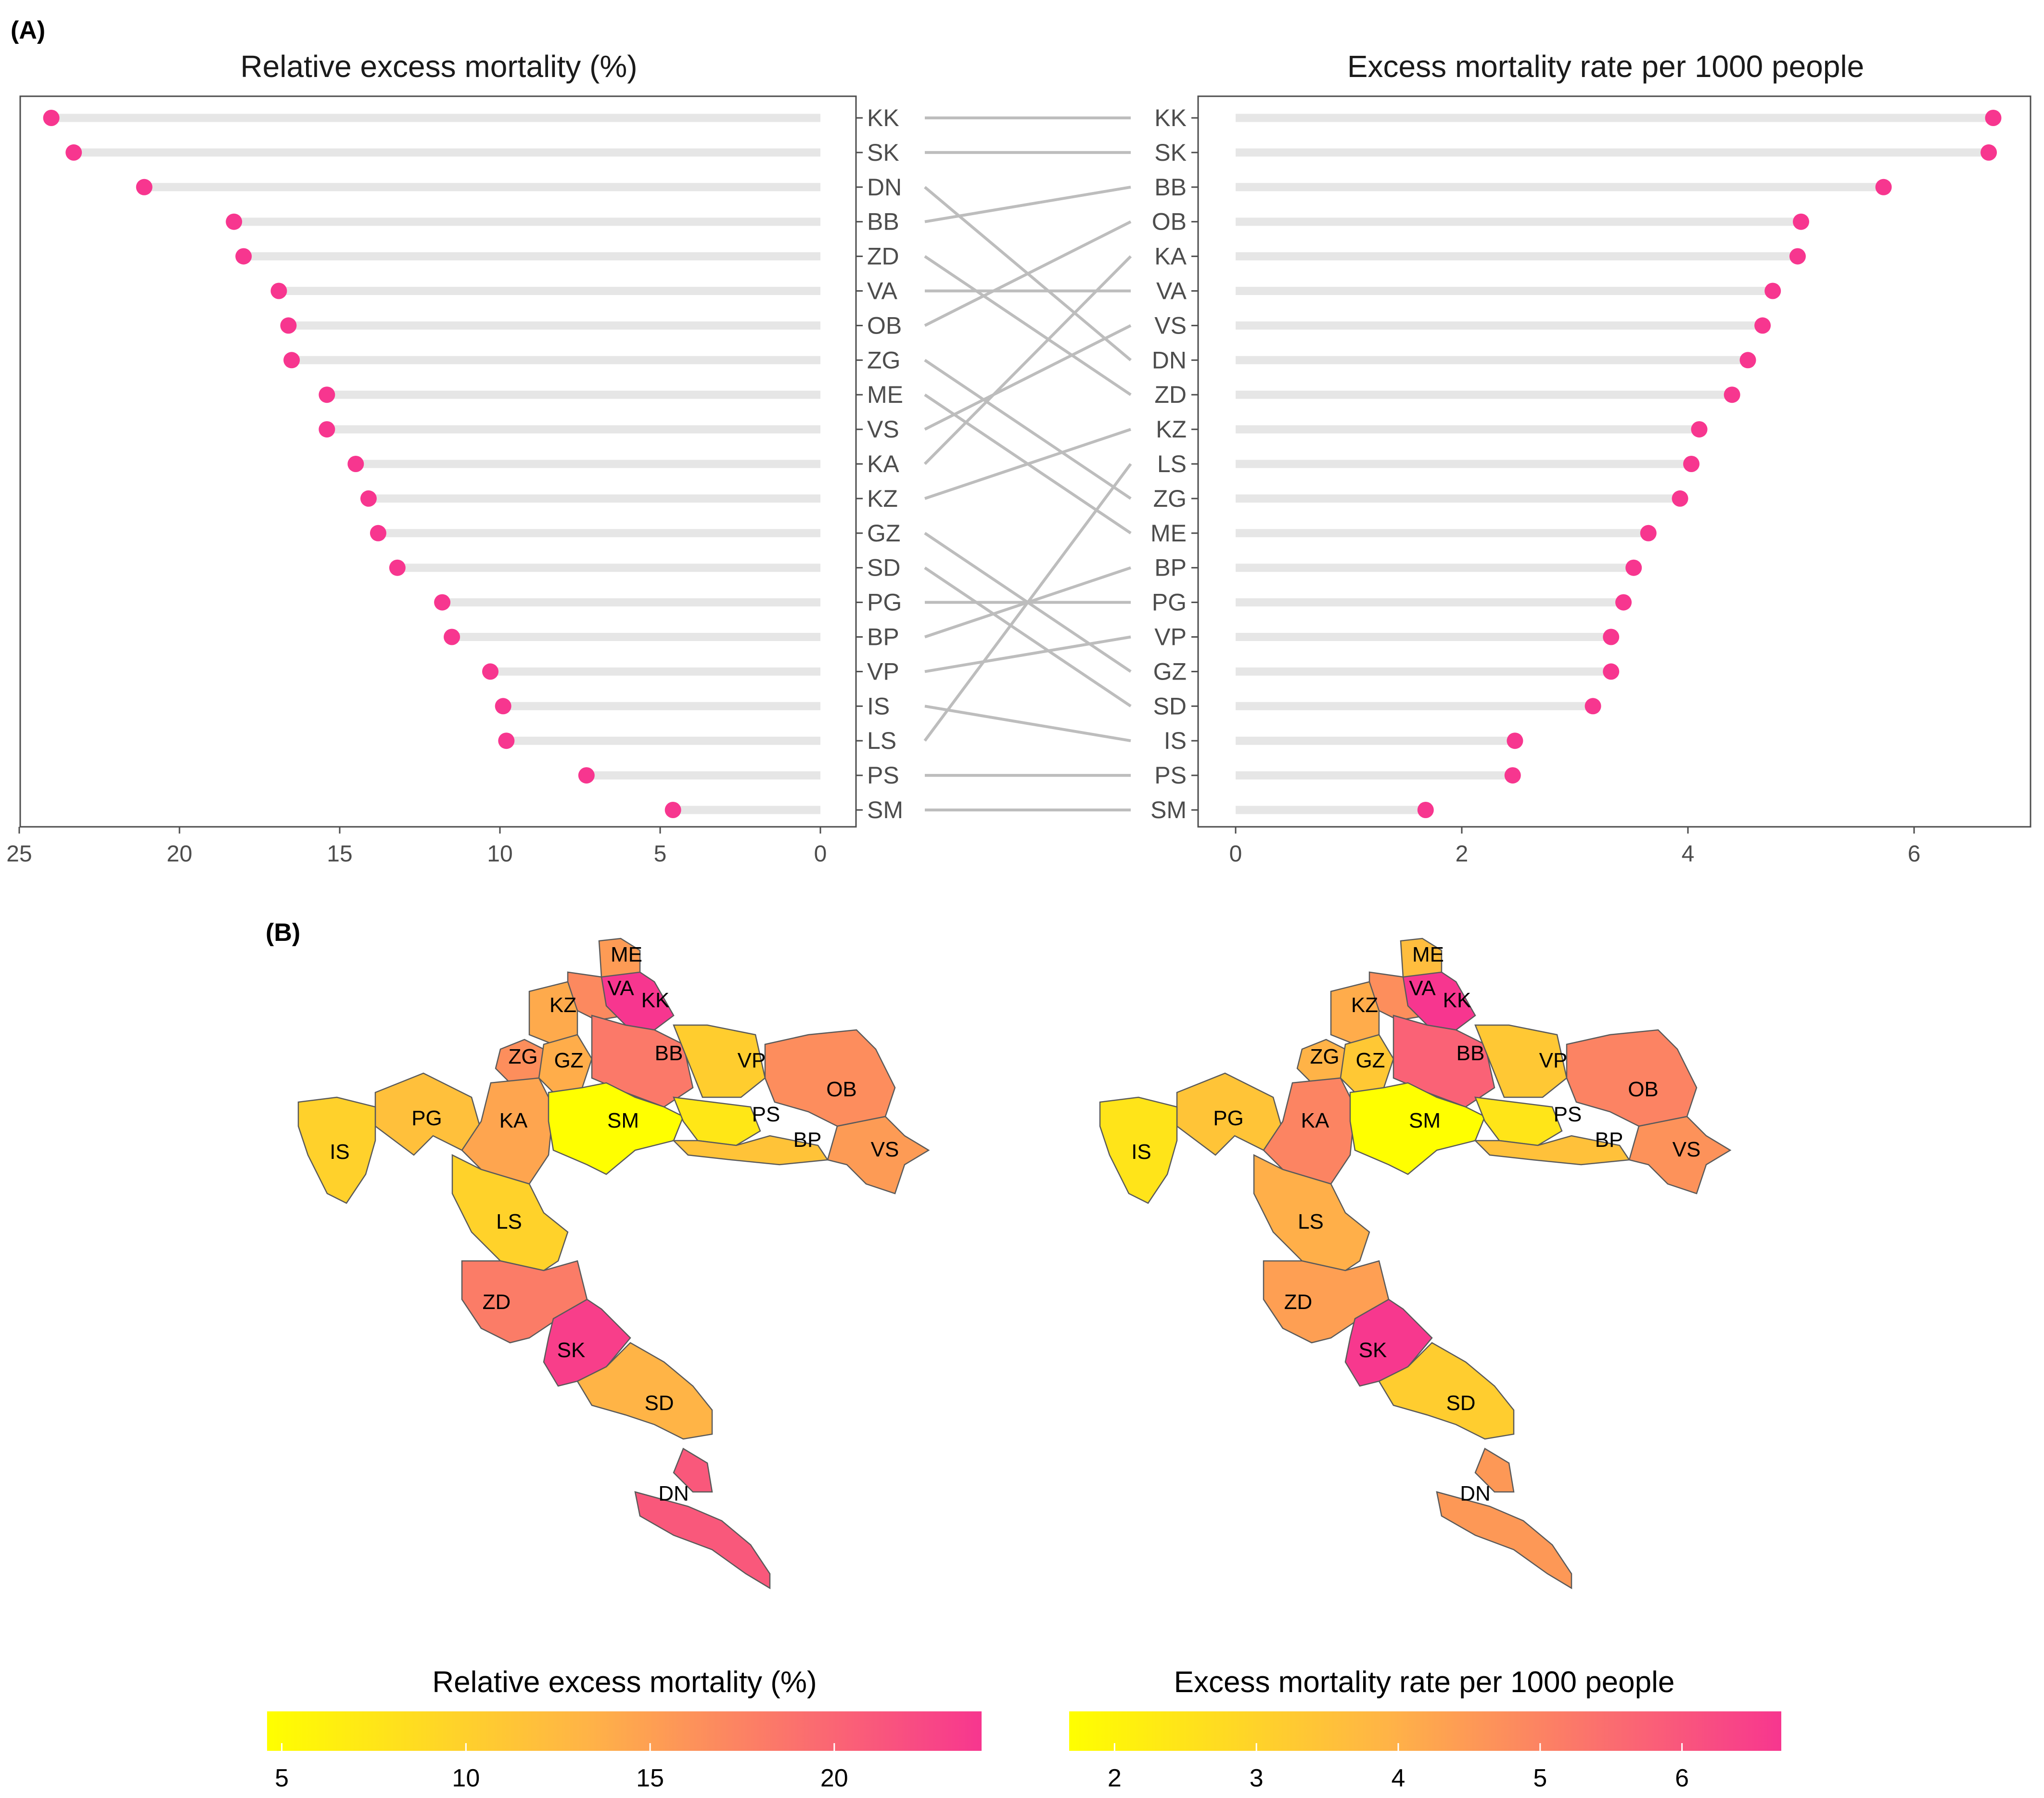 The width and height of the screenshot is (2044, 1798). What do you see at coordinates (398, 568) in the screenshot?
I see `dot-left-SD` at bounding box center [398, 568].